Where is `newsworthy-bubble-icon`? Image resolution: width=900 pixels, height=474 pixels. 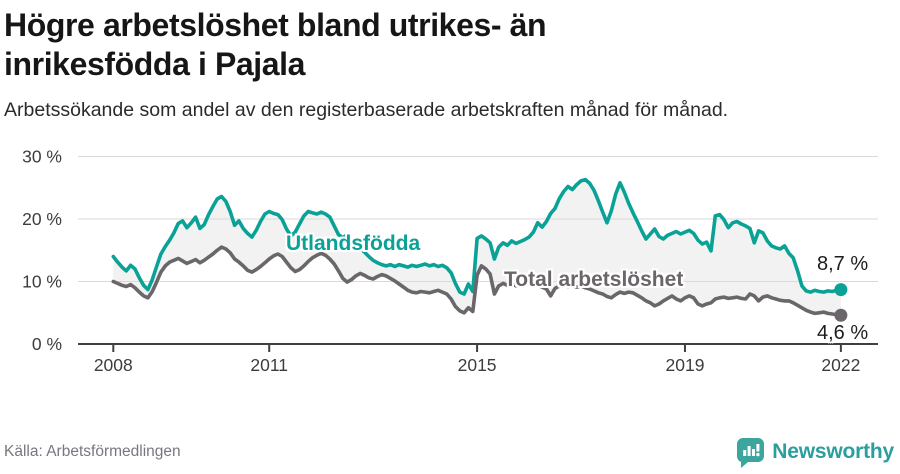 newsworthy-bubble-icon is located at coordinates (751, 452).